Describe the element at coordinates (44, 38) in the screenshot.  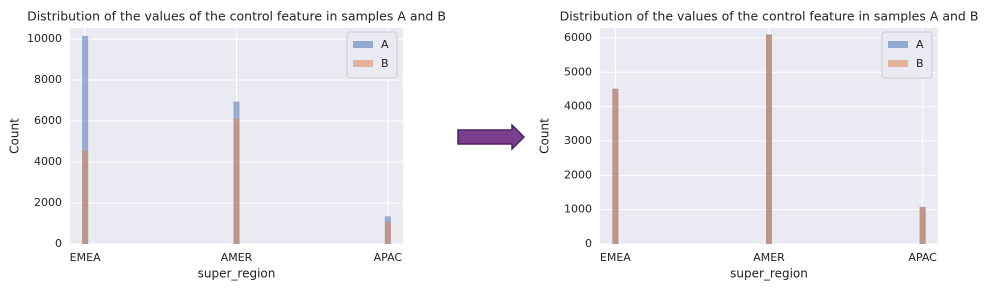
I see `y-tick-label: 10000` at that location.